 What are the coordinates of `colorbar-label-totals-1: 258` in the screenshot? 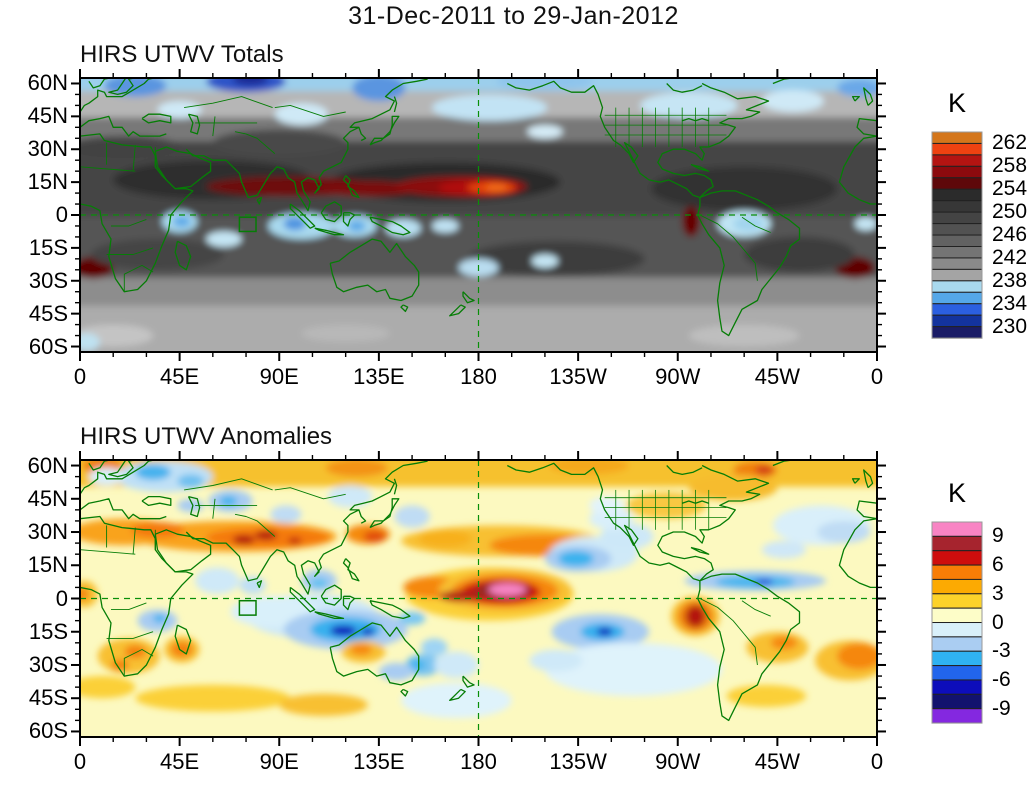 It's located at (1009, 166).